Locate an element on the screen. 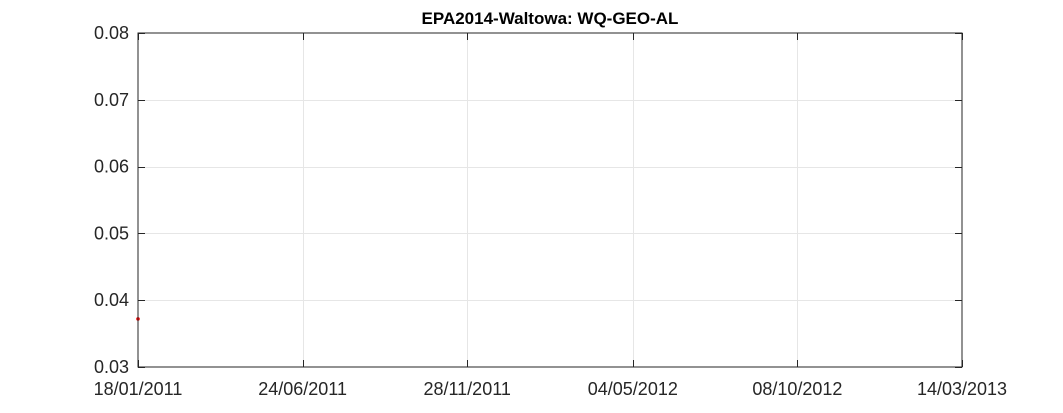  y-tick-label: 0.03 is located at coordinates (111, 367).